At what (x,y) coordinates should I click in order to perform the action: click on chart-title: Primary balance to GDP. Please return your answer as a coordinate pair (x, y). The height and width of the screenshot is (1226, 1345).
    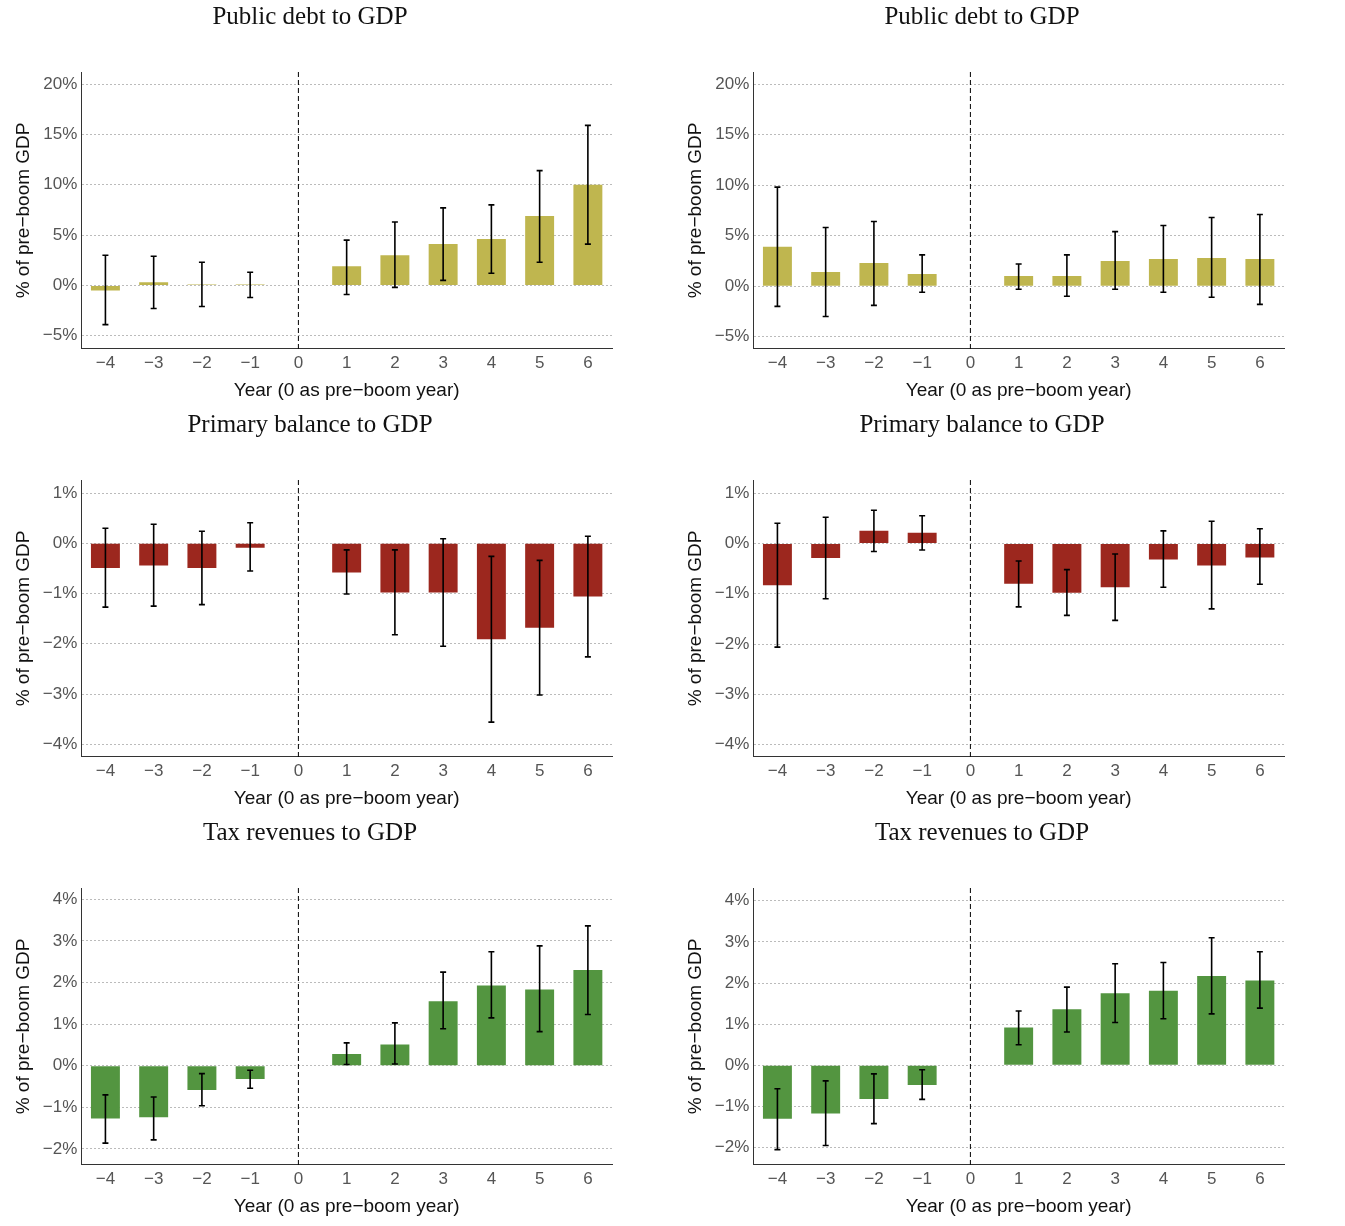
    Looking at the image, I should click on (310, 423).